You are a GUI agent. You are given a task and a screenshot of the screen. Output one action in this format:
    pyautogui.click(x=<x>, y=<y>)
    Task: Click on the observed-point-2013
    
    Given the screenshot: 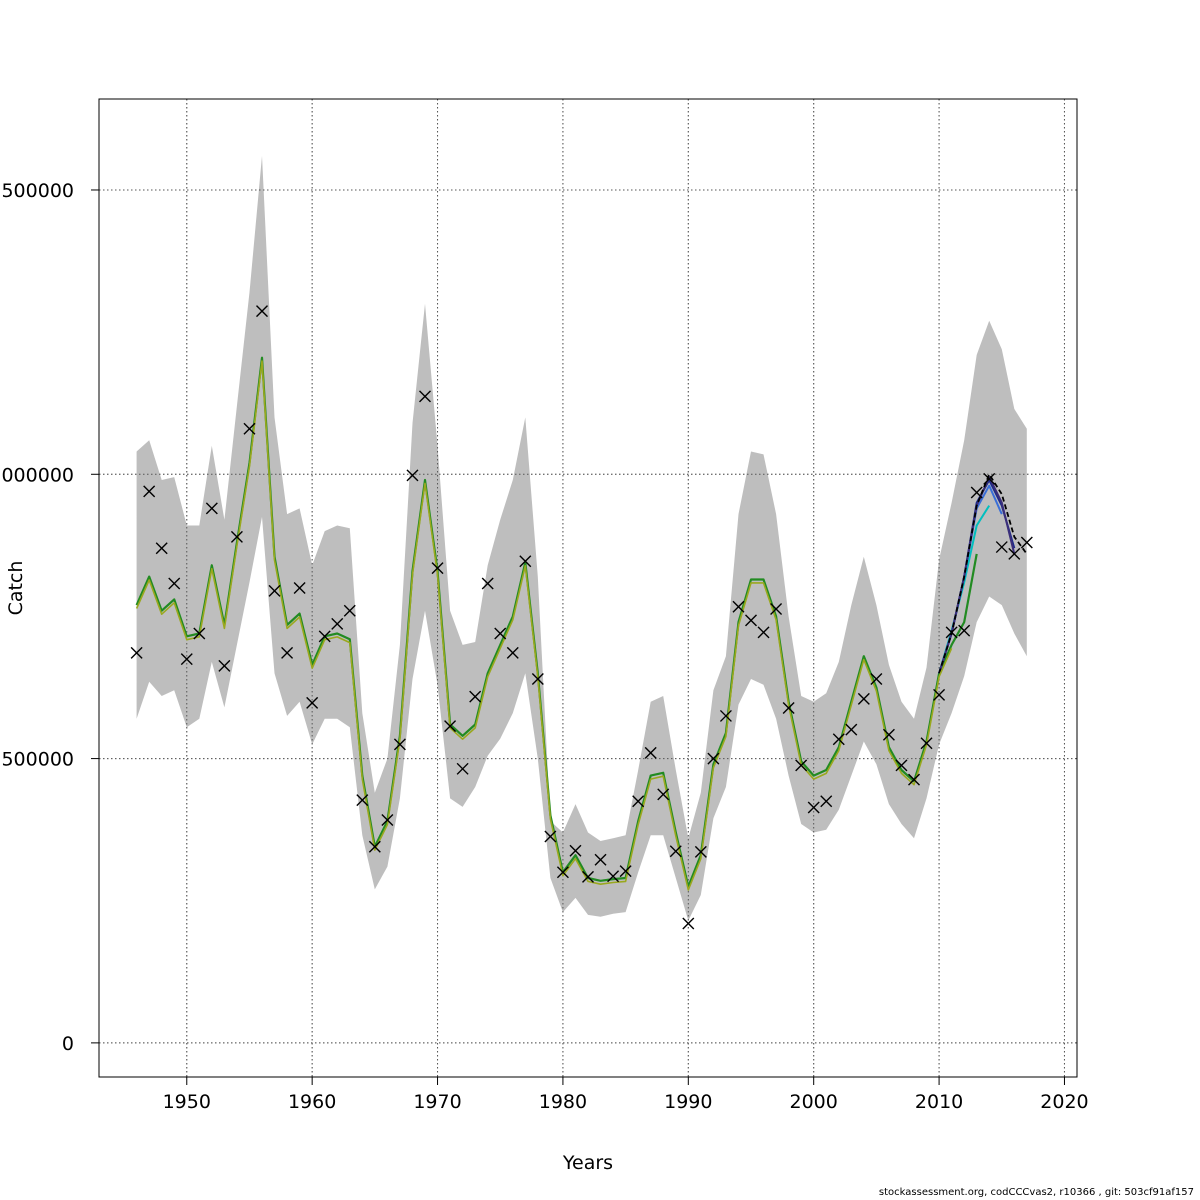 What is the action you would take?
    pyautogui.click(x=976, y=492)
    